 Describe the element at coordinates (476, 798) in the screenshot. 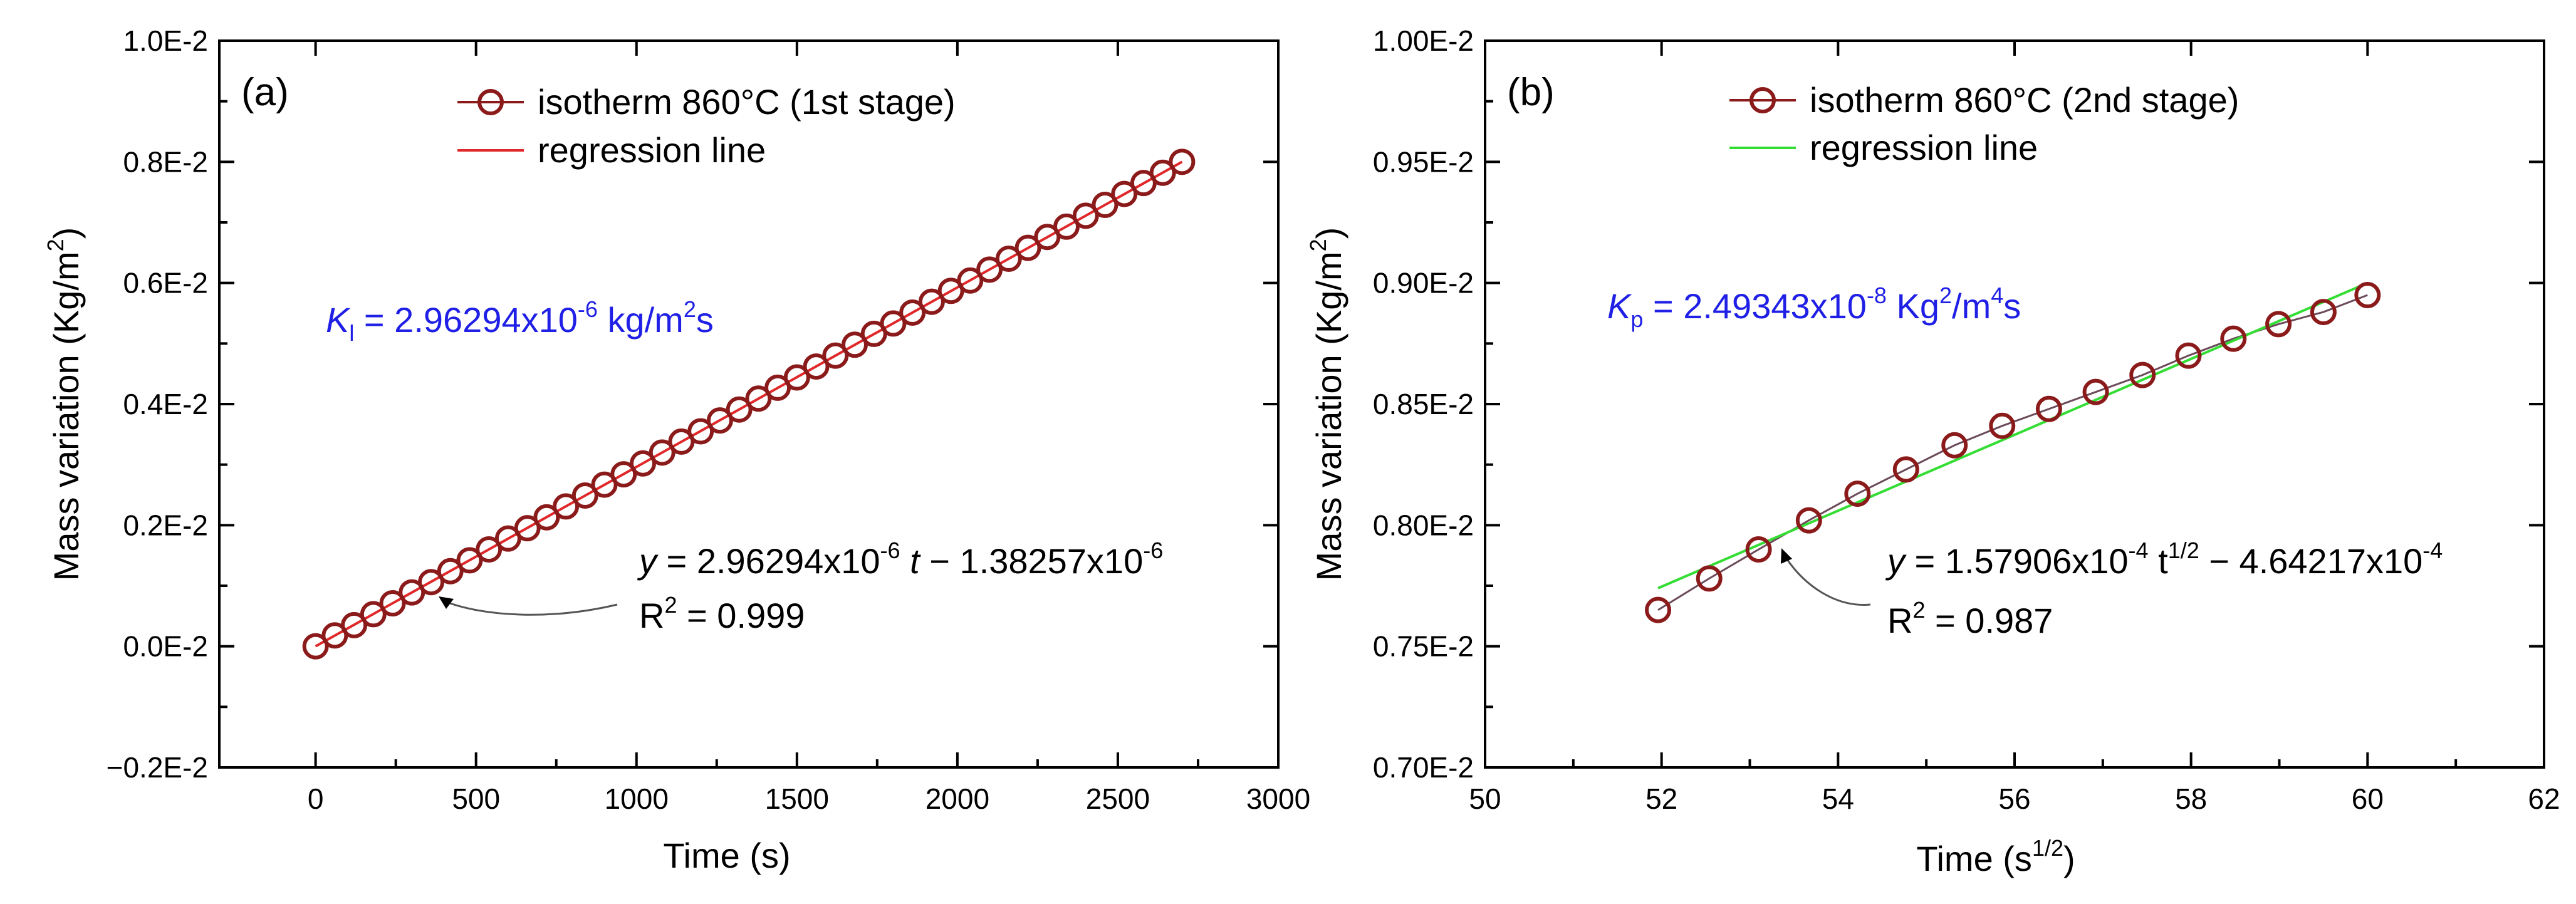

I see `x-tick-label: 500` at that location.